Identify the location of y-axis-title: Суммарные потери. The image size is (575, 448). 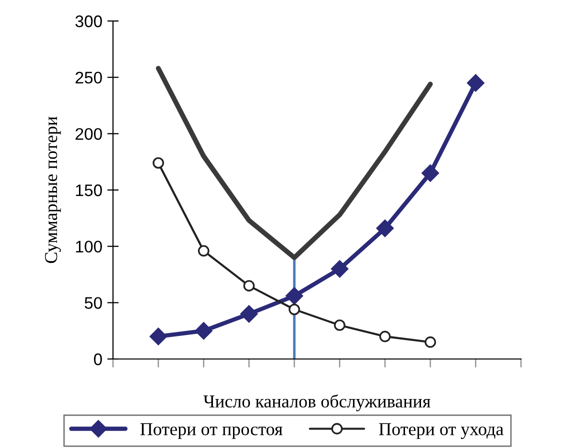
(53, 190).